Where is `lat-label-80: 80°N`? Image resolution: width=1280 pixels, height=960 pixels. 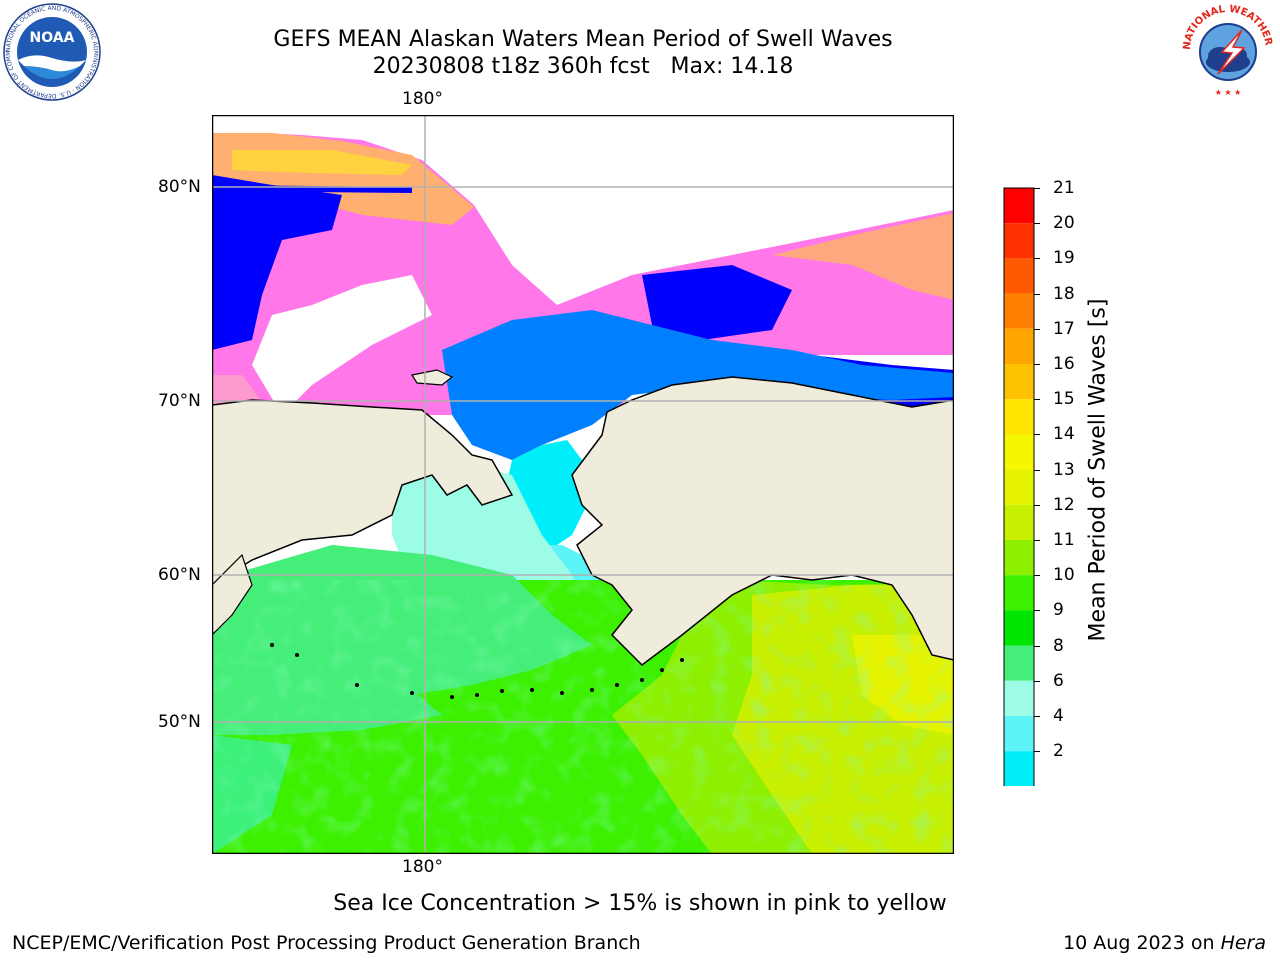
lat-label-80: 80°N is located at coordinates (179, 187).